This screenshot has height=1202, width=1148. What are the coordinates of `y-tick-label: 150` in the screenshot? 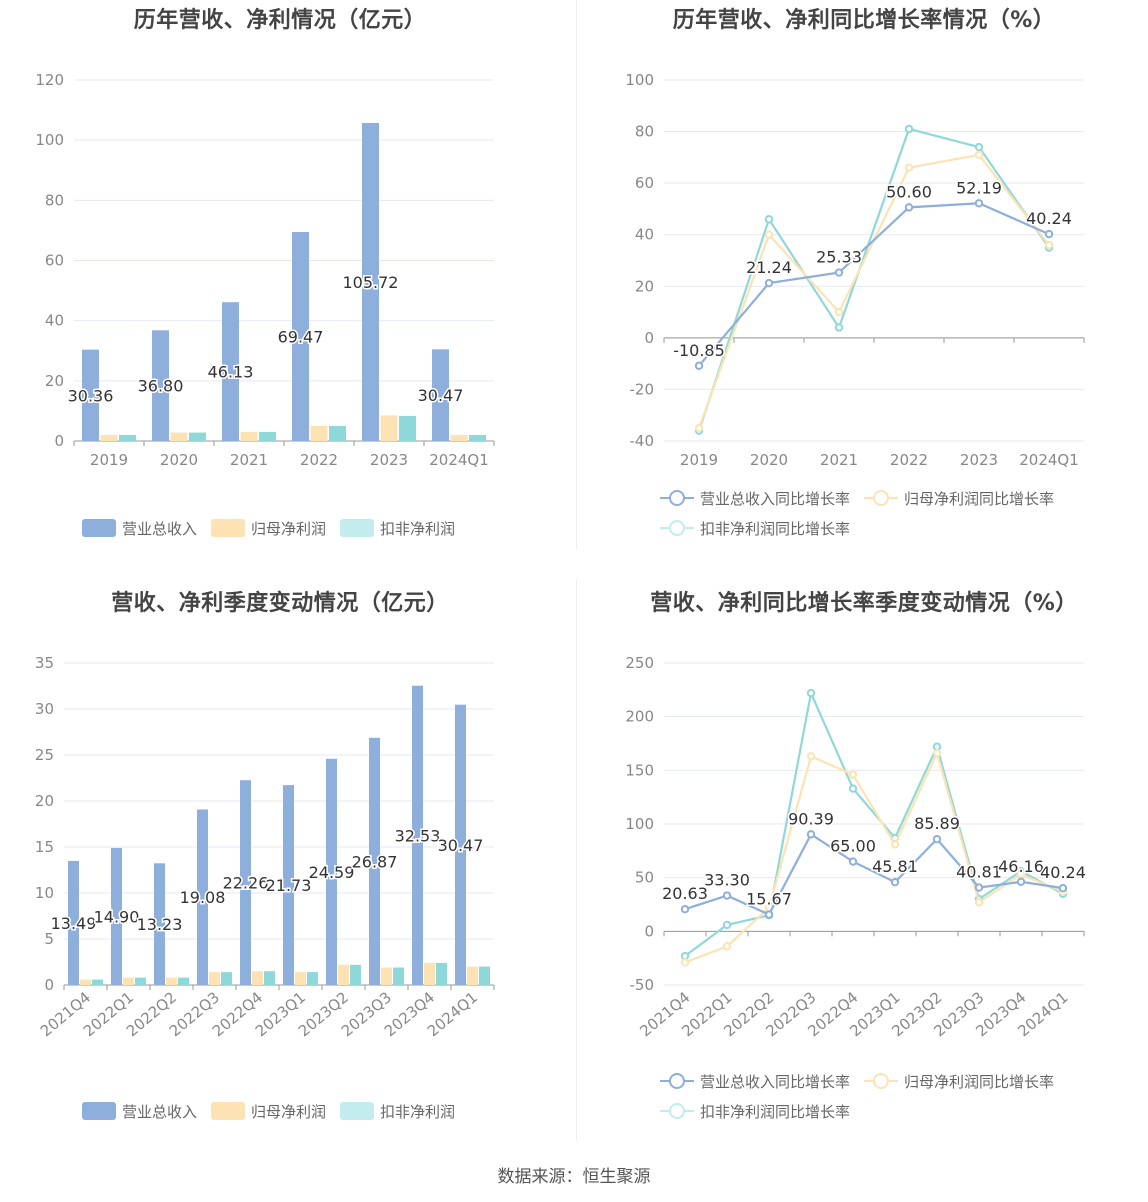 It's located at (639, 770).